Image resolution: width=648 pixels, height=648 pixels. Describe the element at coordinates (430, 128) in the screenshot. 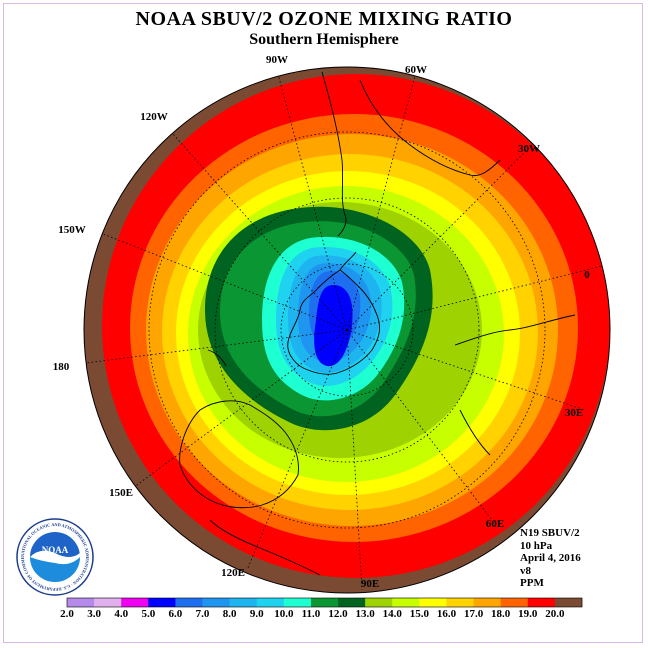

I see `south-america-east-coast` at that location.